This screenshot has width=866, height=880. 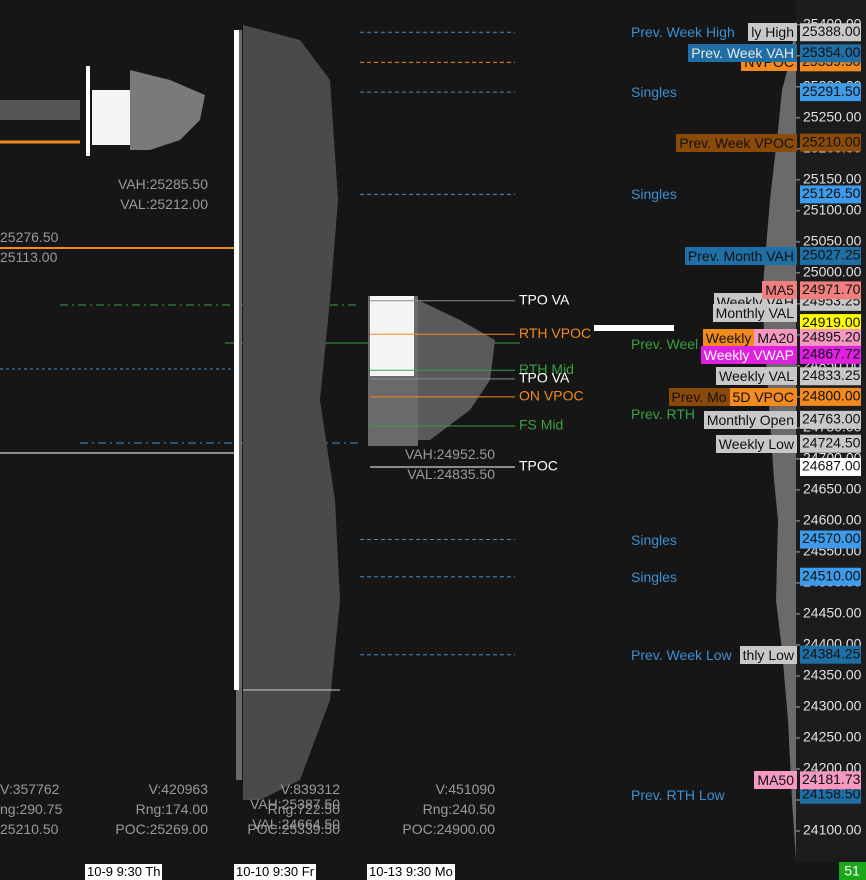 What do you see at coordinates (831, 419) in the screenshot?
I see `price-tag-label: 24763.00` at bounding box center [831, 419].